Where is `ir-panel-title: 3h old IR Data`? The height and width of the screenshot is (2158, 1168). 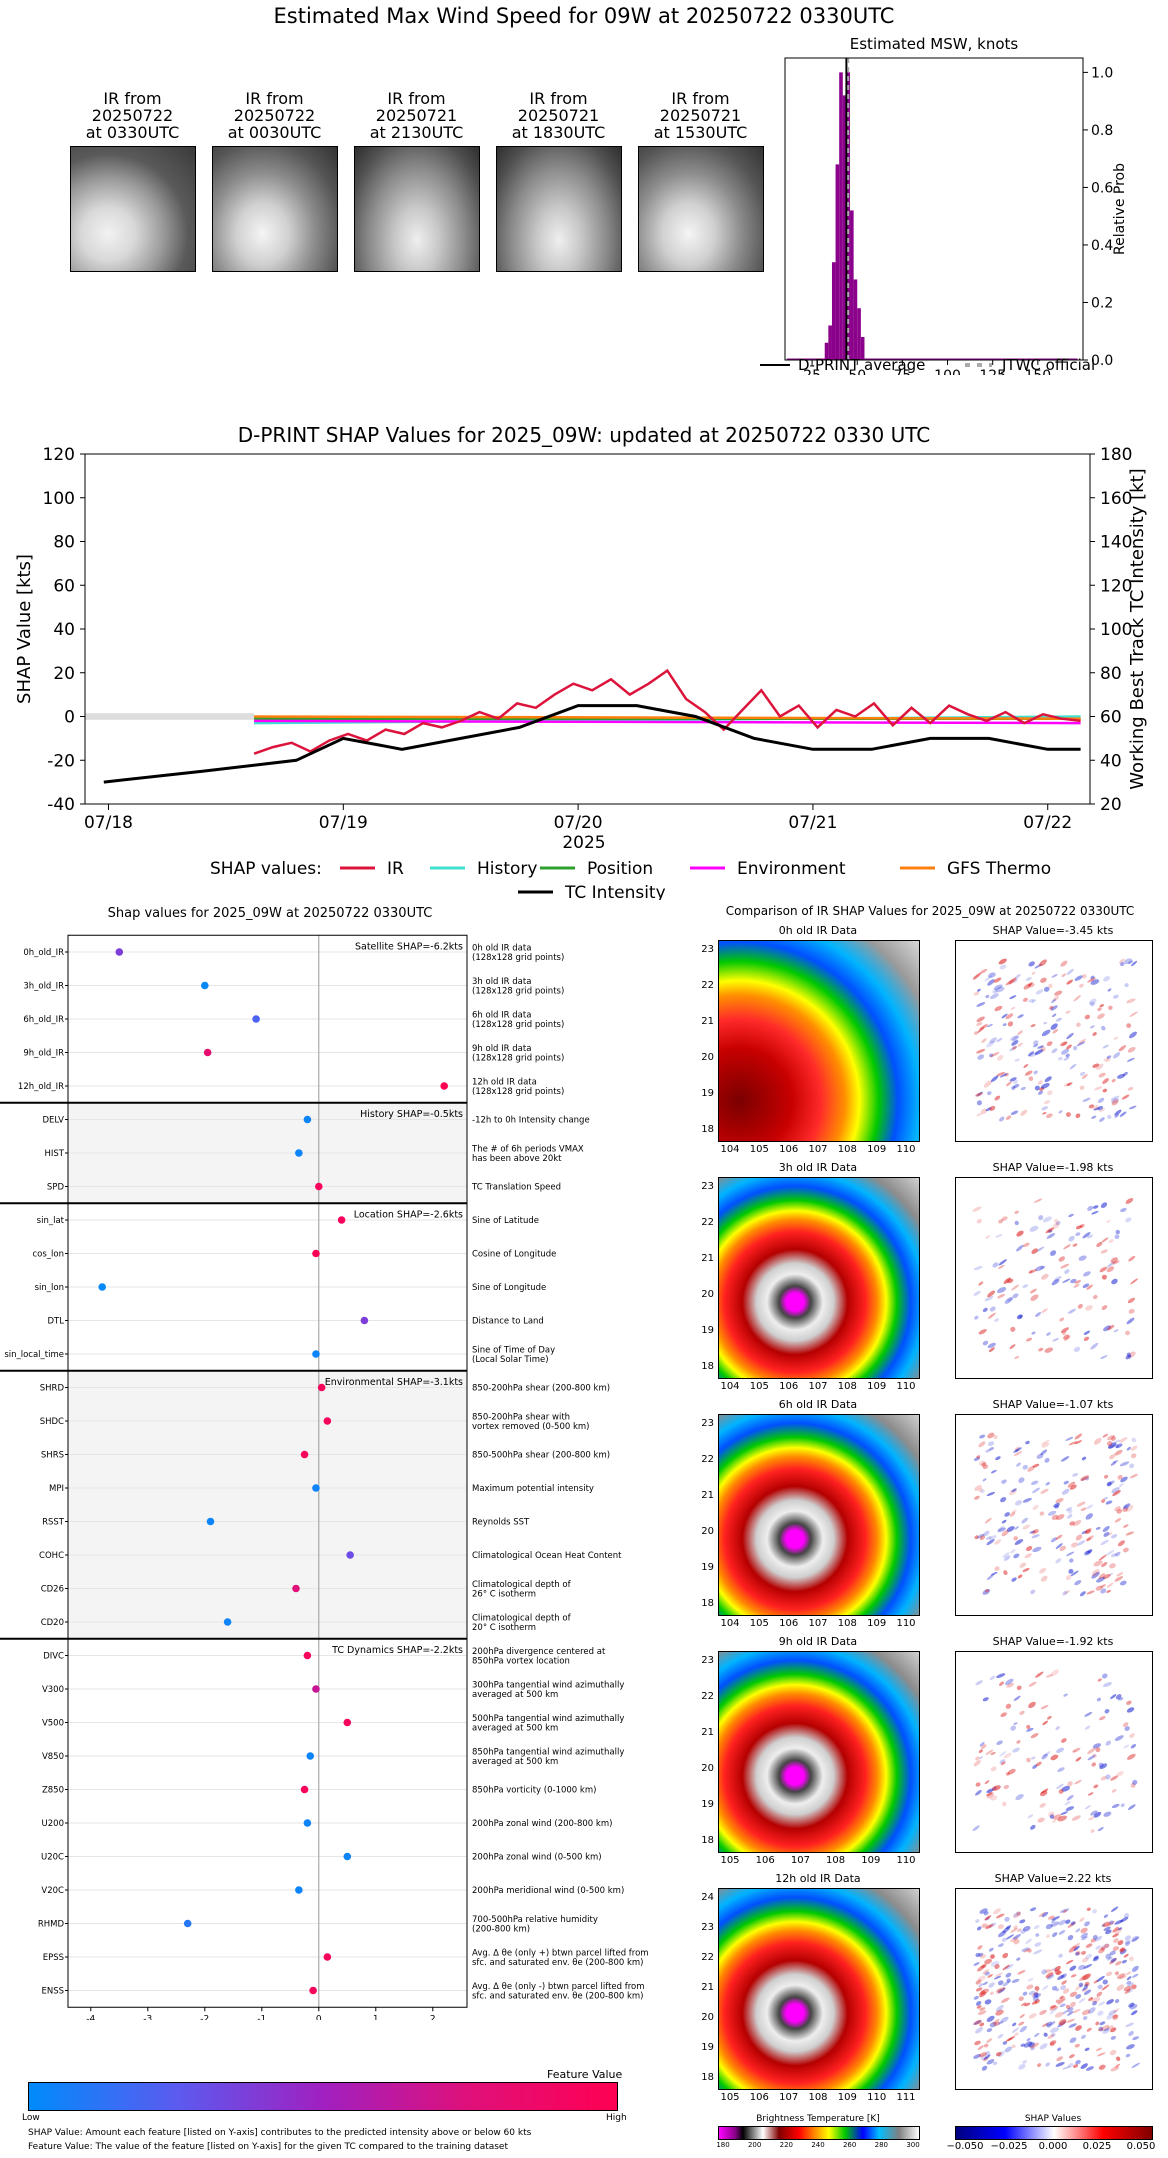
ir-panel-title: 3h old IR Data is located at coordinates (818, 1167).